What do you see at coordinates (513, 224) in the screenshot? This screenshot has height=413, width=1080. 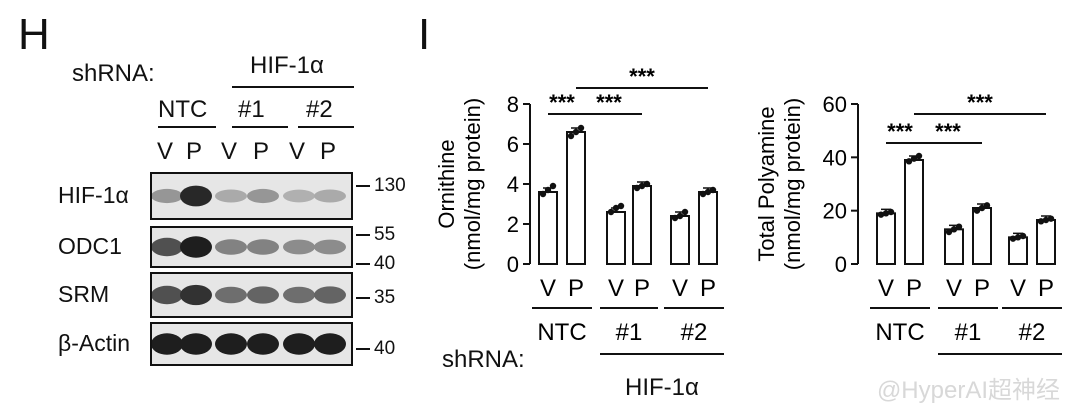 I see `y-tick-label: 2` at bounding box center [513, 224].